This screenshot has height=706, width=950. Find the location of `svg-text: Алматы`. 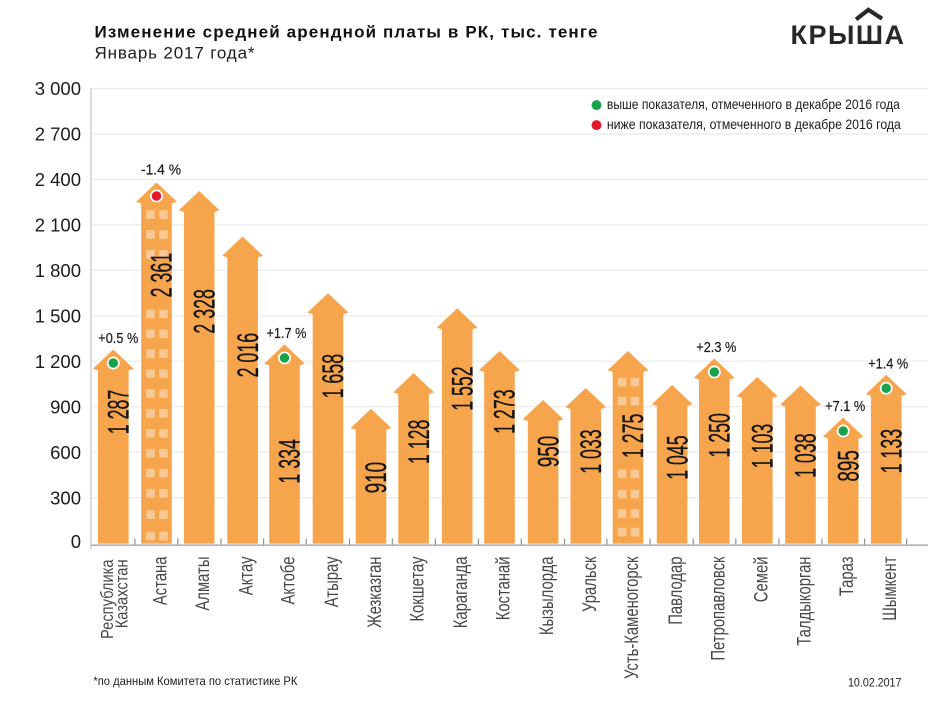

svg-text: Алматы is located at coordinates (203, 584).